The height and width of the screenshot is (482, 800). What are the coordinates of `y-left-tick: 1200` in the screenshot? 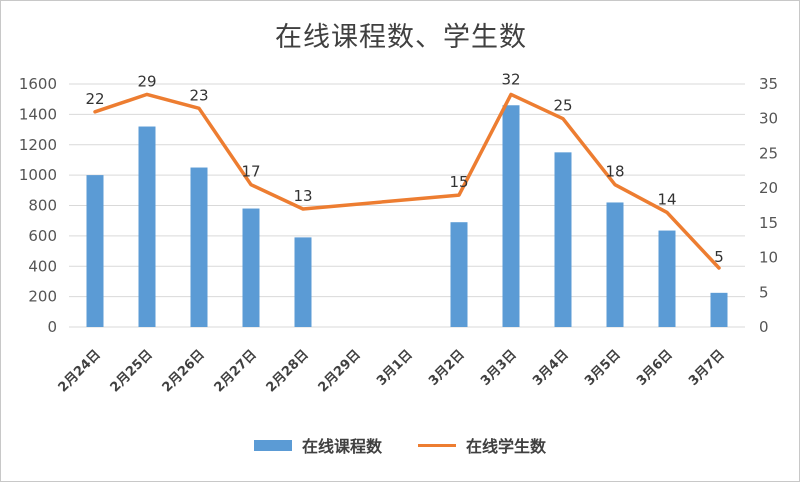 It's located at (38, 145).